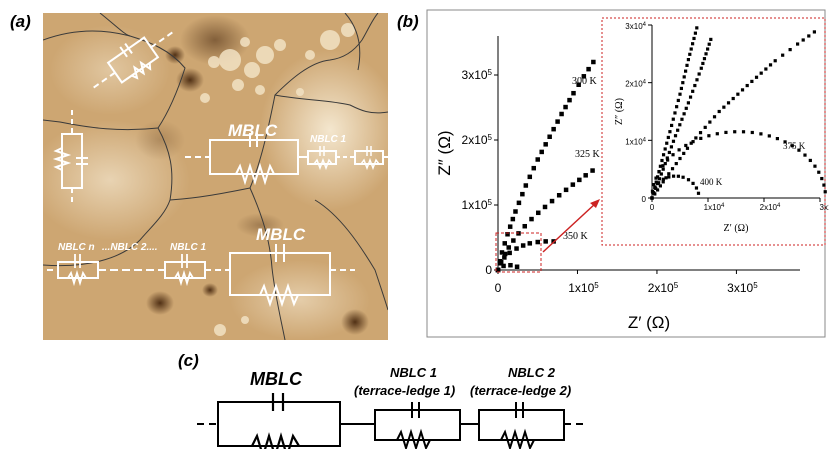  I want to click on surface-bubbles, so click(277, 179).